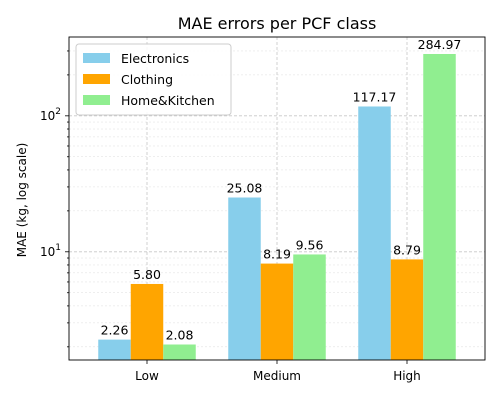 Image resolution: width=500 pixels, height=400 pixels. What do you see at coordinates (147, 274) in the screenshot?
I see `data-label: 5.80` at bounding box center [147, 274].